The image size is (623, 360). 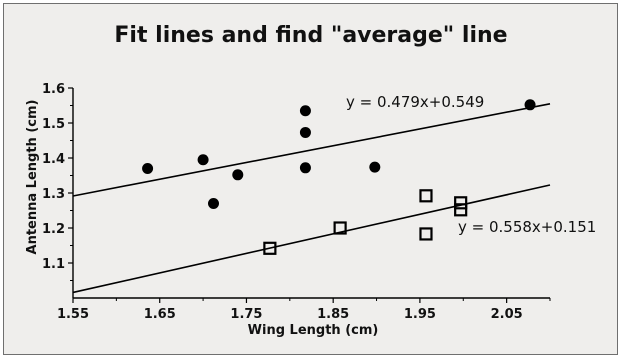 What do you see at coordinates (32, 177) in the screenshot?
I see `y-axis-label: Antenna Length (cm)` at bounding box center [32, 177].